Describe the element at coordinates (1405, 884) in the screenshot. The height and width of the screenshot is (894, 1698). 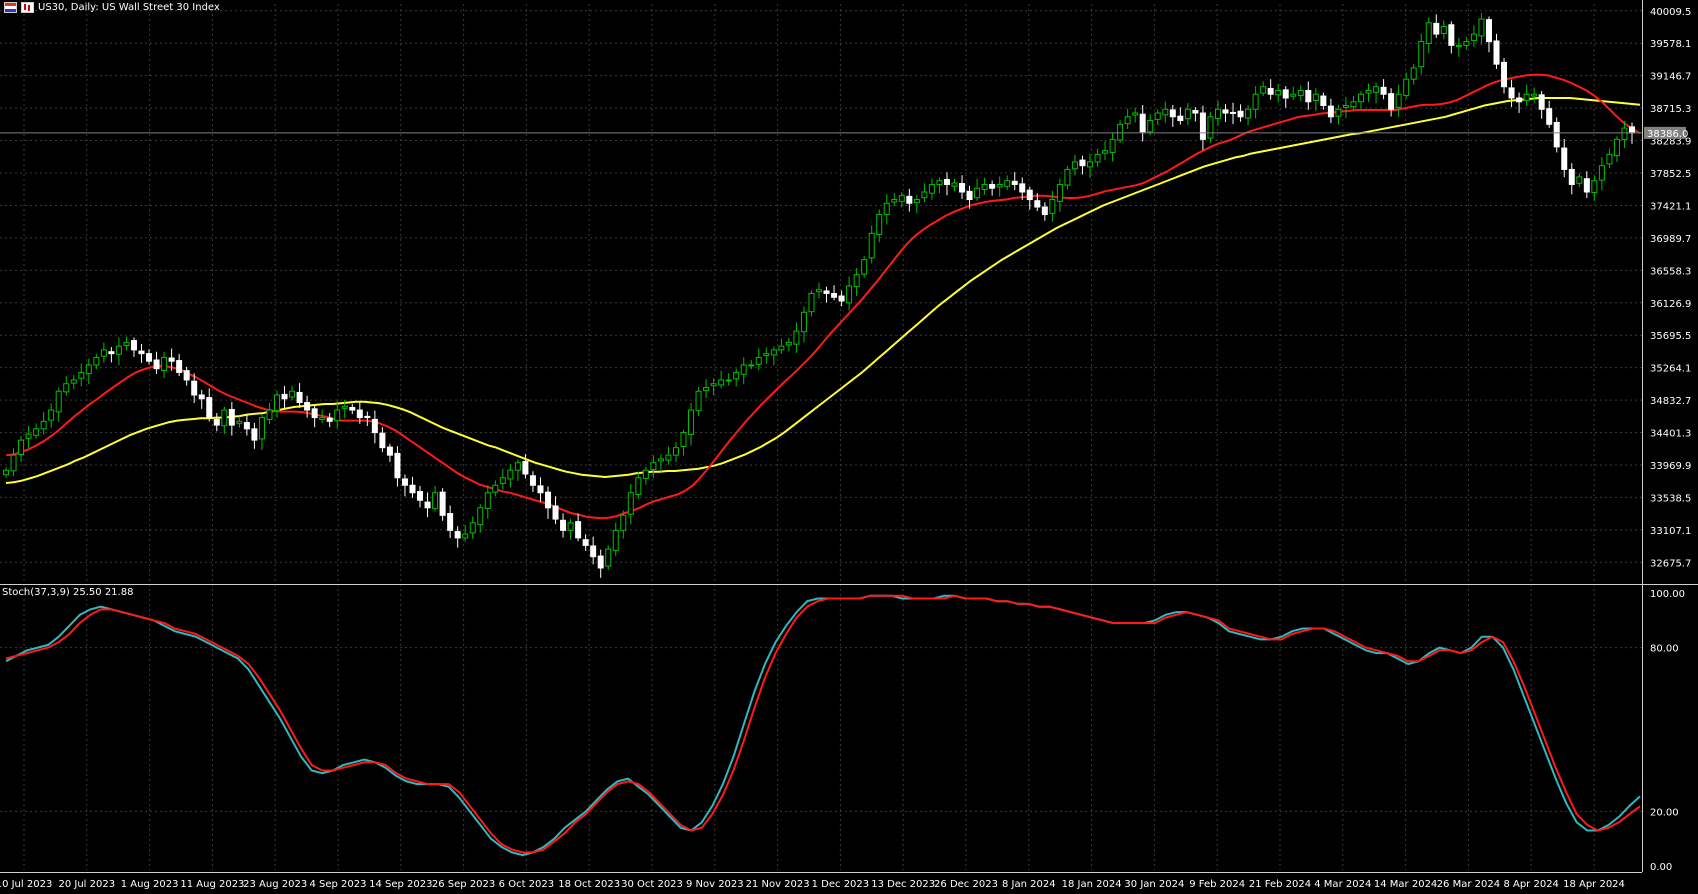
I see `date-tick-label: 14 Mar 2024` at that location.